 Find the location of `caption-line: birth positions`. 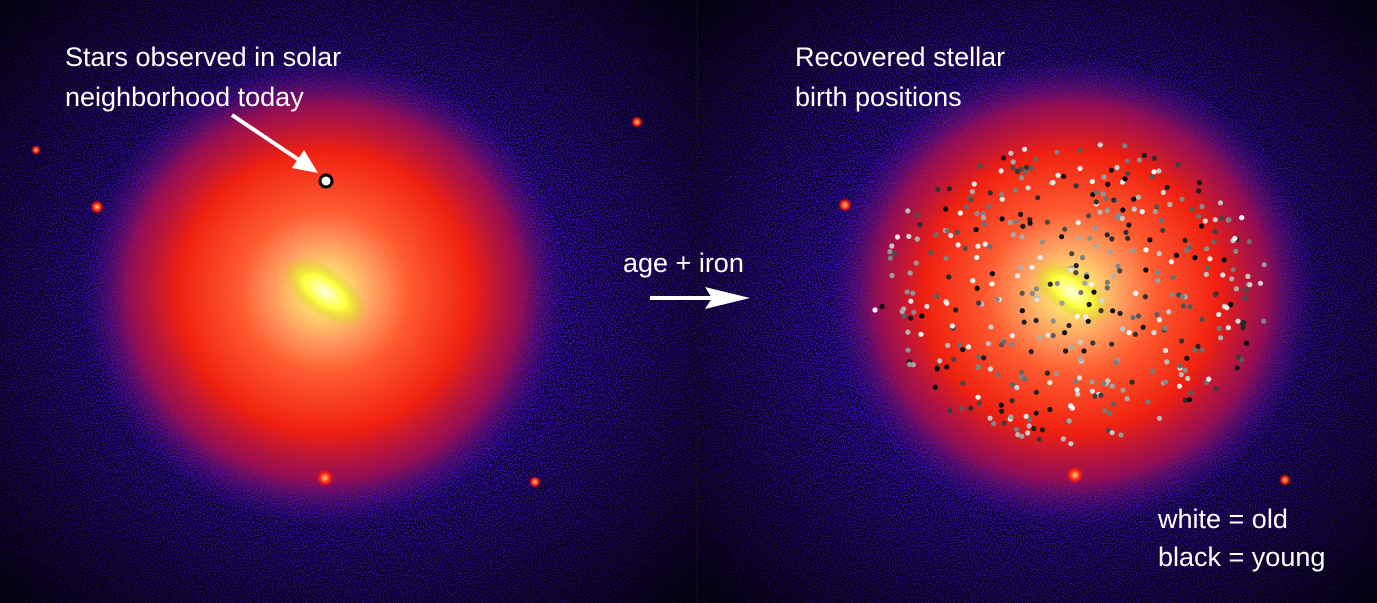

caption-line: birth positions is located at coordinates (878, 97).